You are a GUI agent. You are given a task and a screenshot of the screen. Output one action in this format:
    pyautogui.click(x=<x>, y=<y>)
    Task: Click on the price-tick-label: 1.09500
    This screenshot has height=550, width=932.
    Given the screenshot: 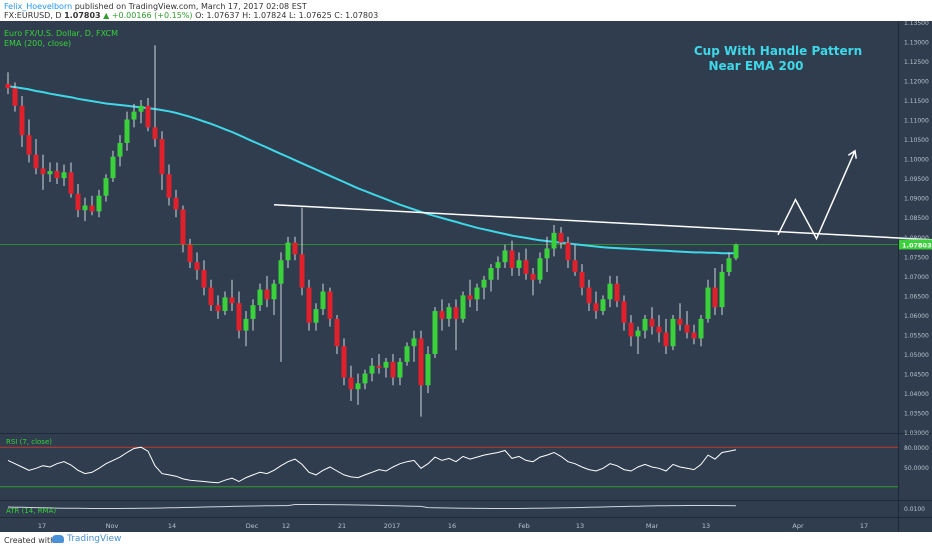 What is the action you would take?
    pyautogui.click(x=916, y=179)
    